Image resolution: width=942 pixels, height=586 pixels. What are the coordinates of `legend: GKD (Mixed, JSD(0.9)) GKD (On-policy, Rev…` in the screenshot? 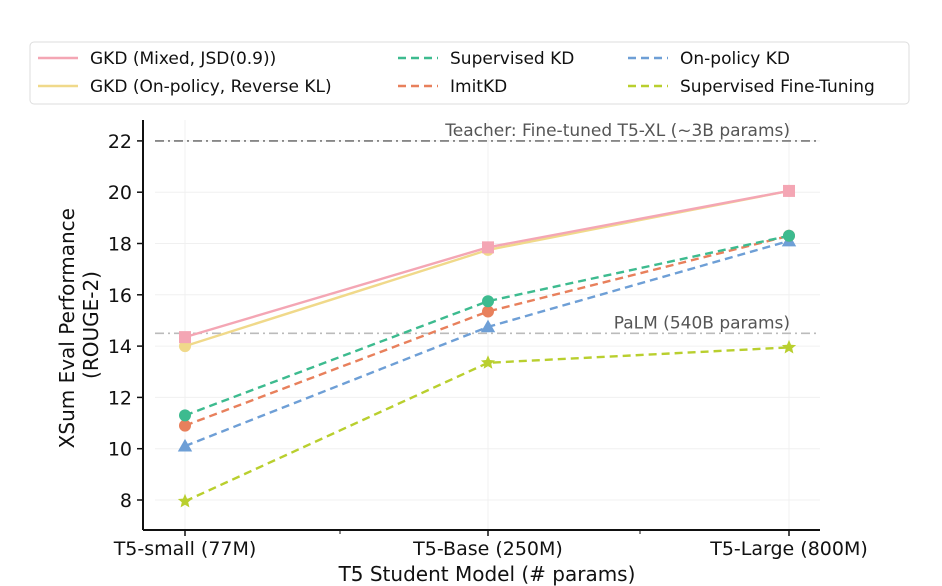 It's located at (469, 73).